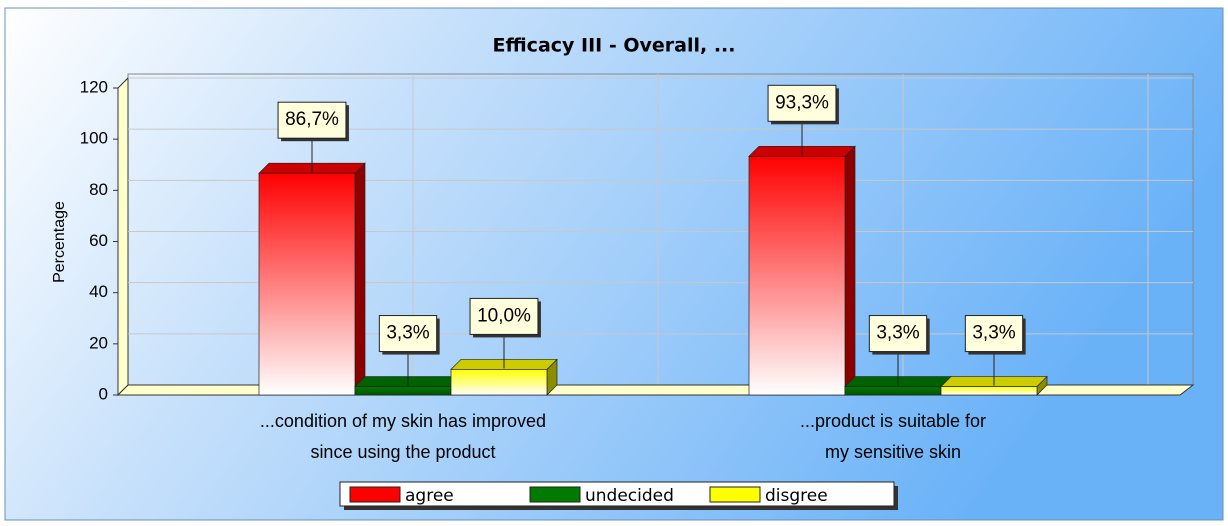  I want to click on x-tick-label: my sensitive skin, so click(893, 452).